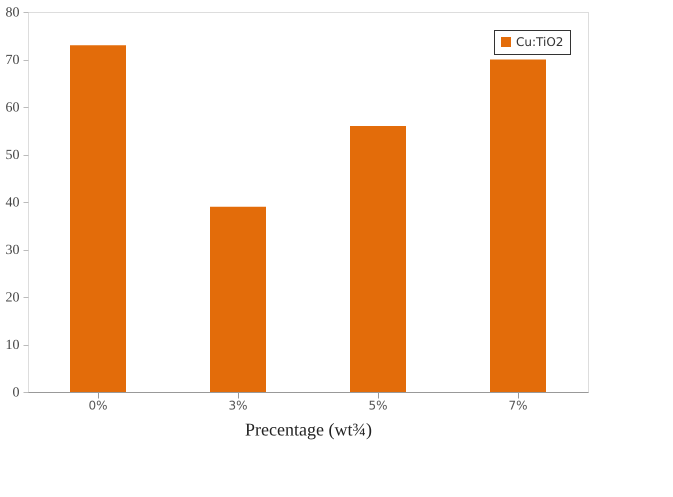 The image size is (673, 497). Describe the element at coordinates (13, 298) in the screenshot. I see `y-tick-label: 20` at that location.